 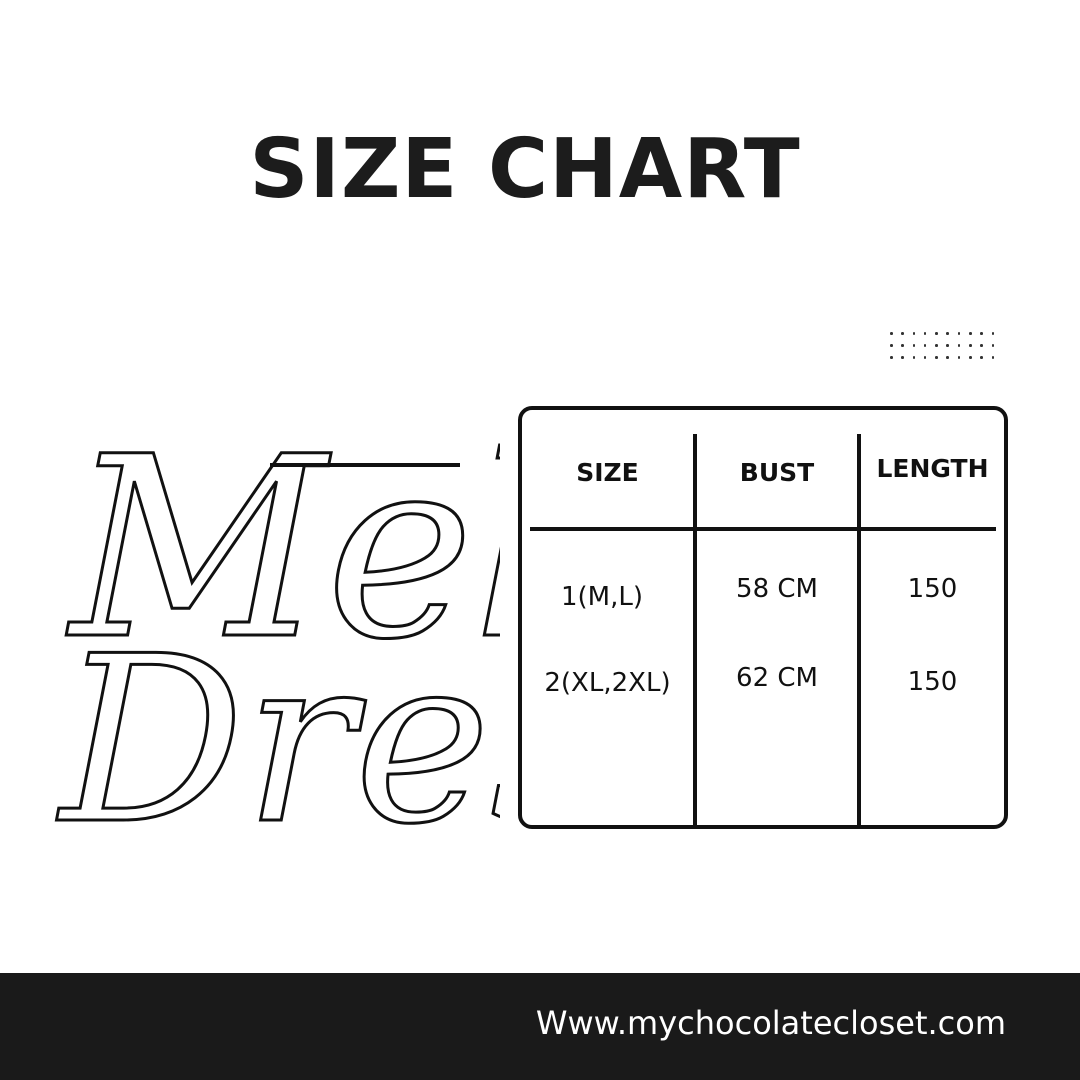 What do you see at coordinates (946, 350) in the screenshot?
I see `decorative-dot-grid` at bounding box center [946, 350].